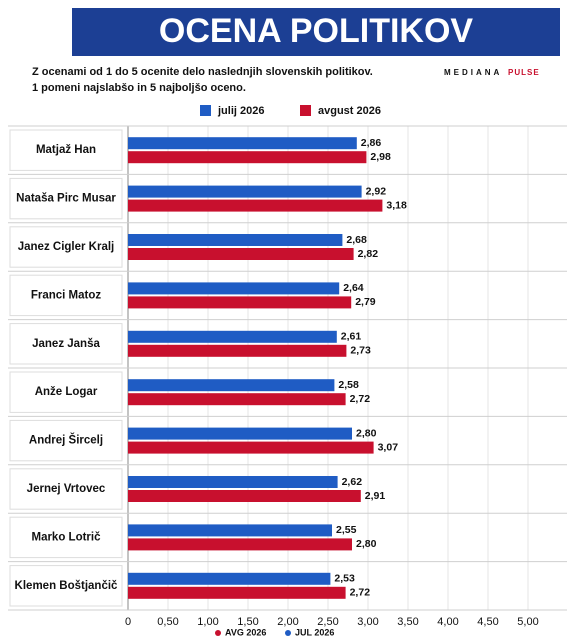  Describe the element at coordinates (287, 622) in the screenshot. I see `x-tick-label: 2,00` at that location.